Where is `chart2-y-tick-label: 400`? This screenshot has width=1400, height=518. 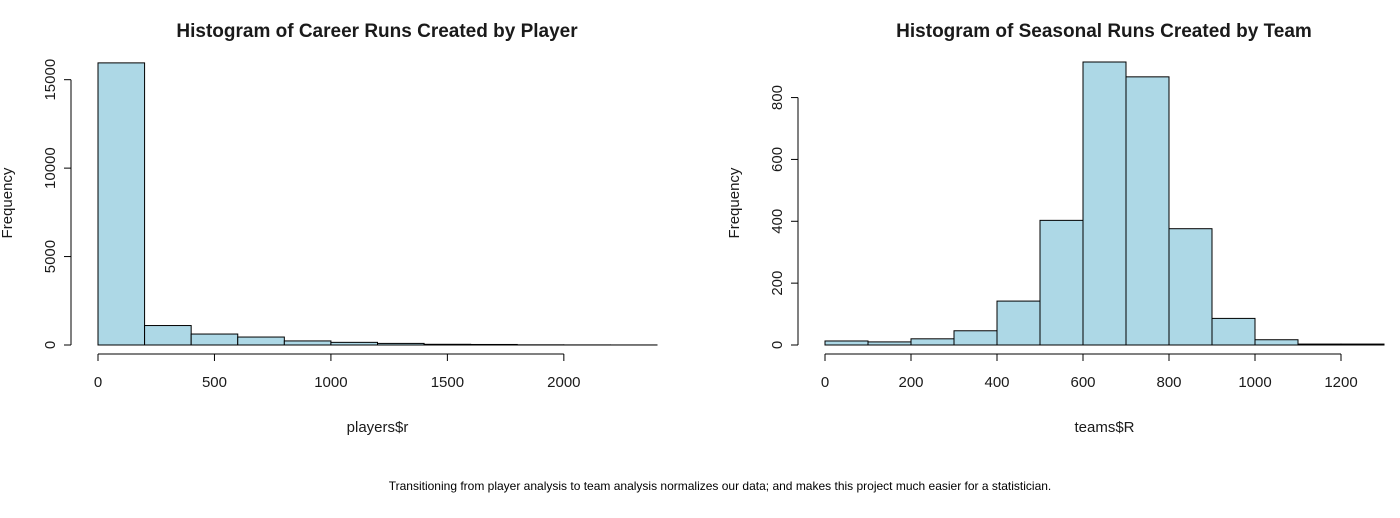
chart2-y-tick-label: 400 is located at coordinates (777, 221).